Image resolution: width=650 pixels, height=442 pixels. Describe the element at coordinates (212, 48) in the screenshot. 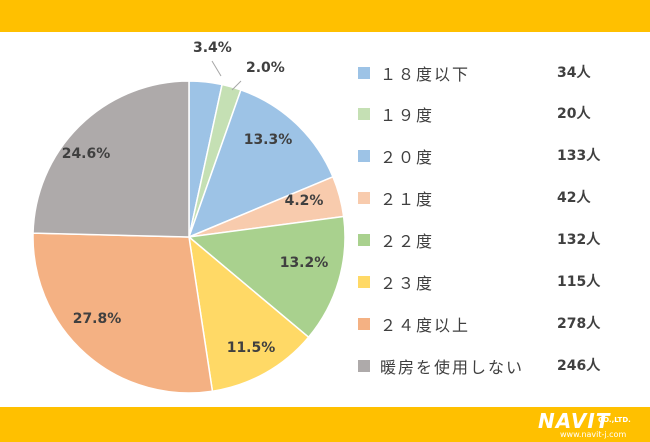

I see `data-label-1: 3.4%` at that location.